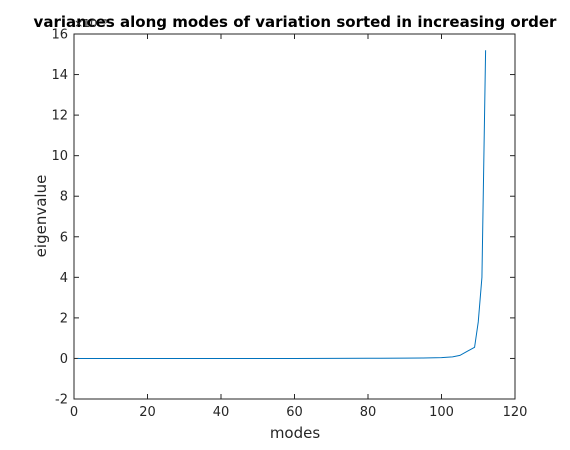 The image size is (570, 450). What do you see at coordinates (64, 237) in the screenshot?
I see `y-tick-label: 6` at bounding box center [64, 237].